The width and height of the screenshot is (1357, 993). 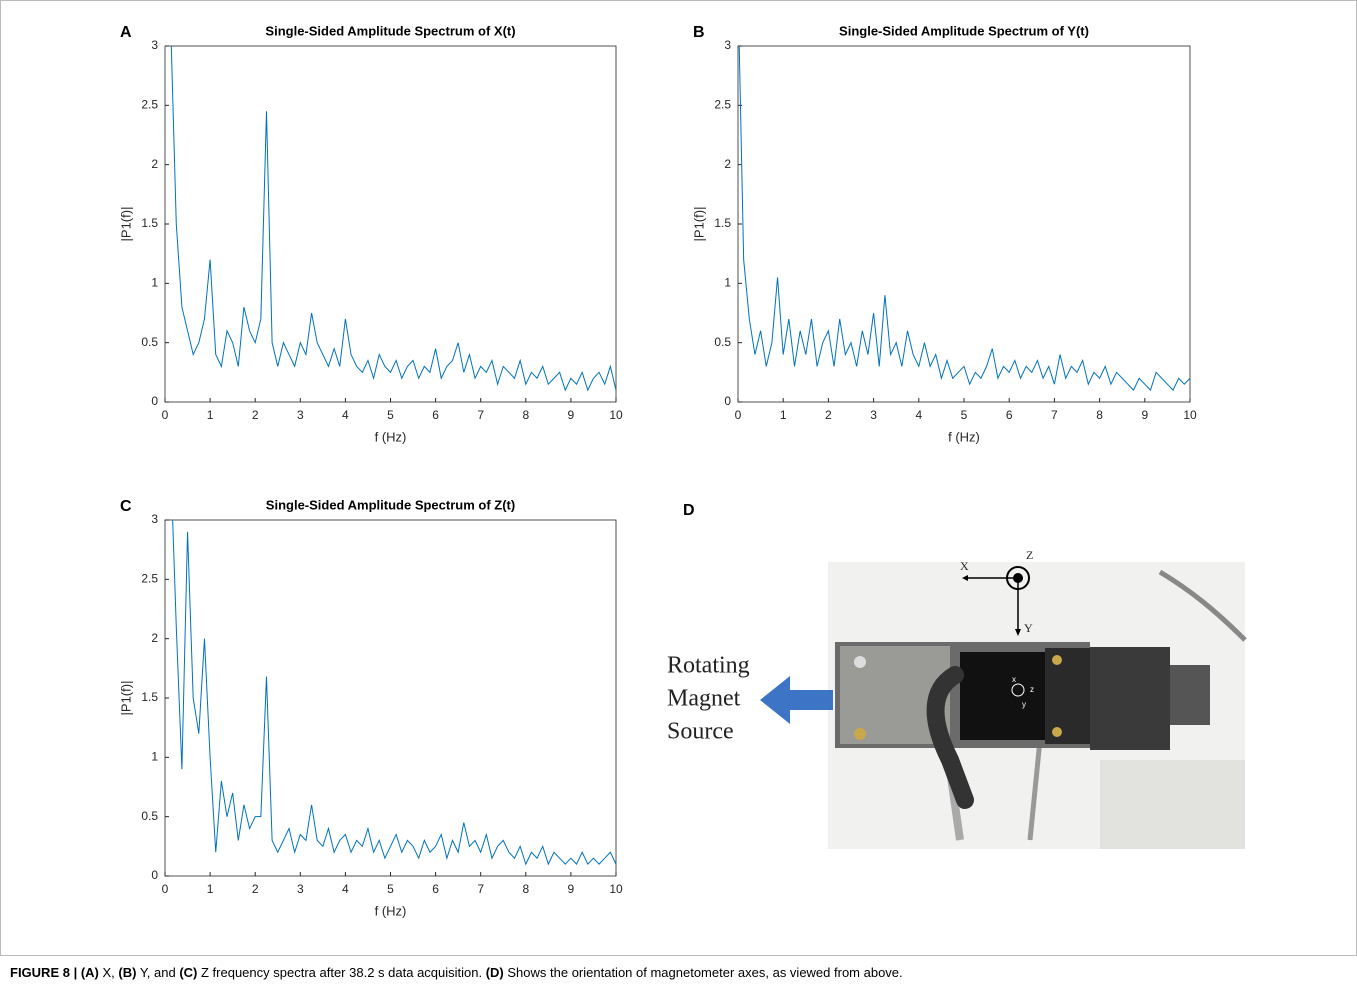 What do you see at coordinates (689, 510) in the screenshot?
I see `panel-label: D` at bounding box center [689, 510].